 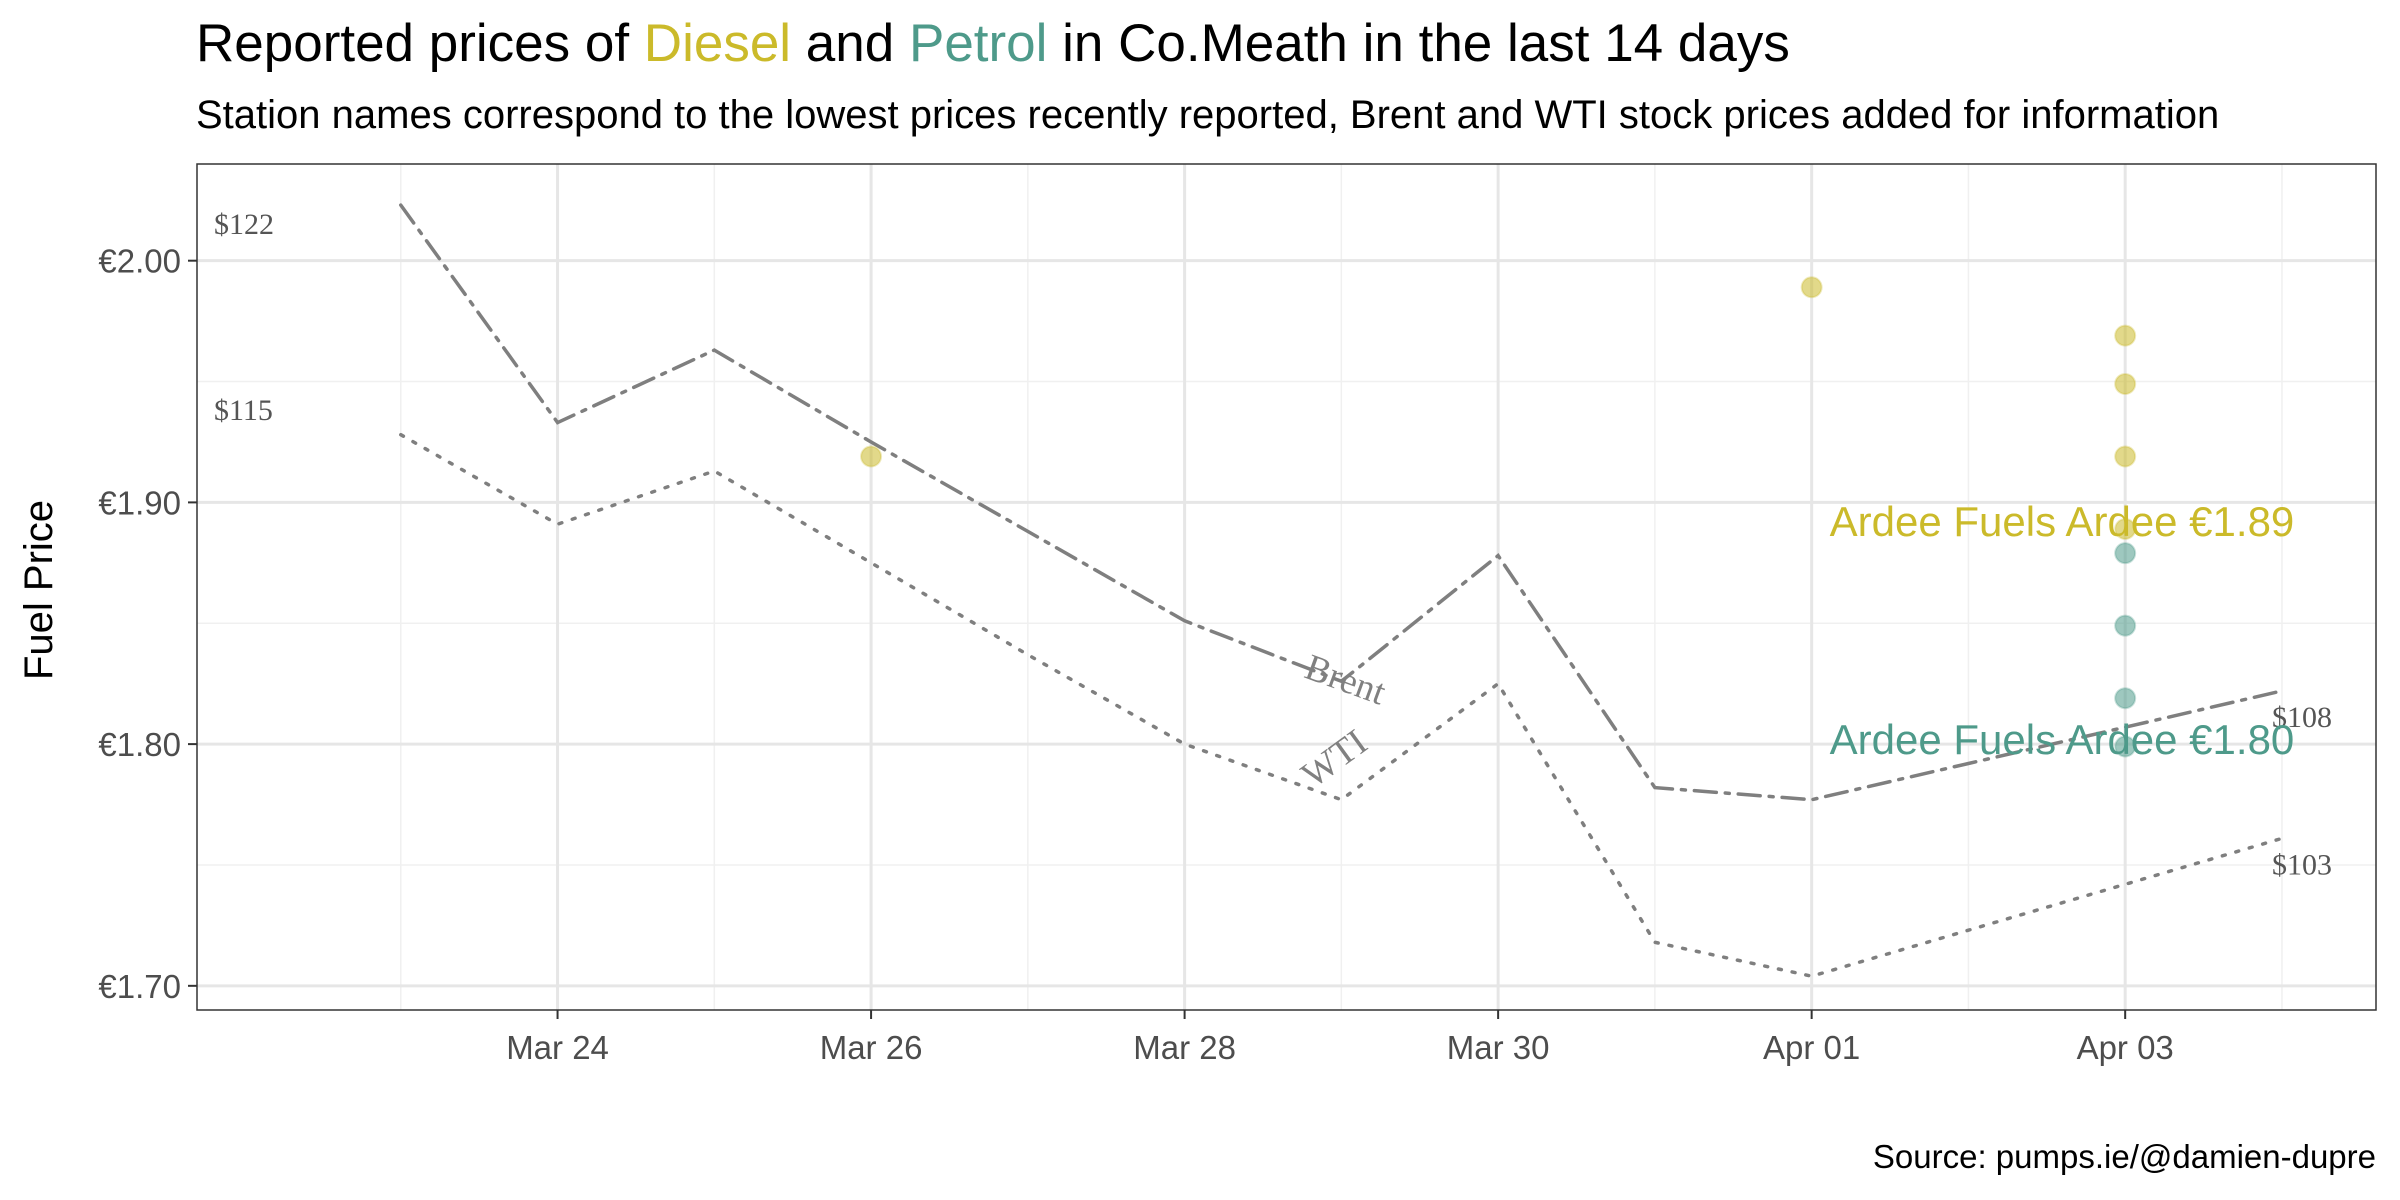 What do you see at coordinates (139, 744) in the screenshot?
I see `y-tick-label: €1.80` at bounding box center [139, 744].